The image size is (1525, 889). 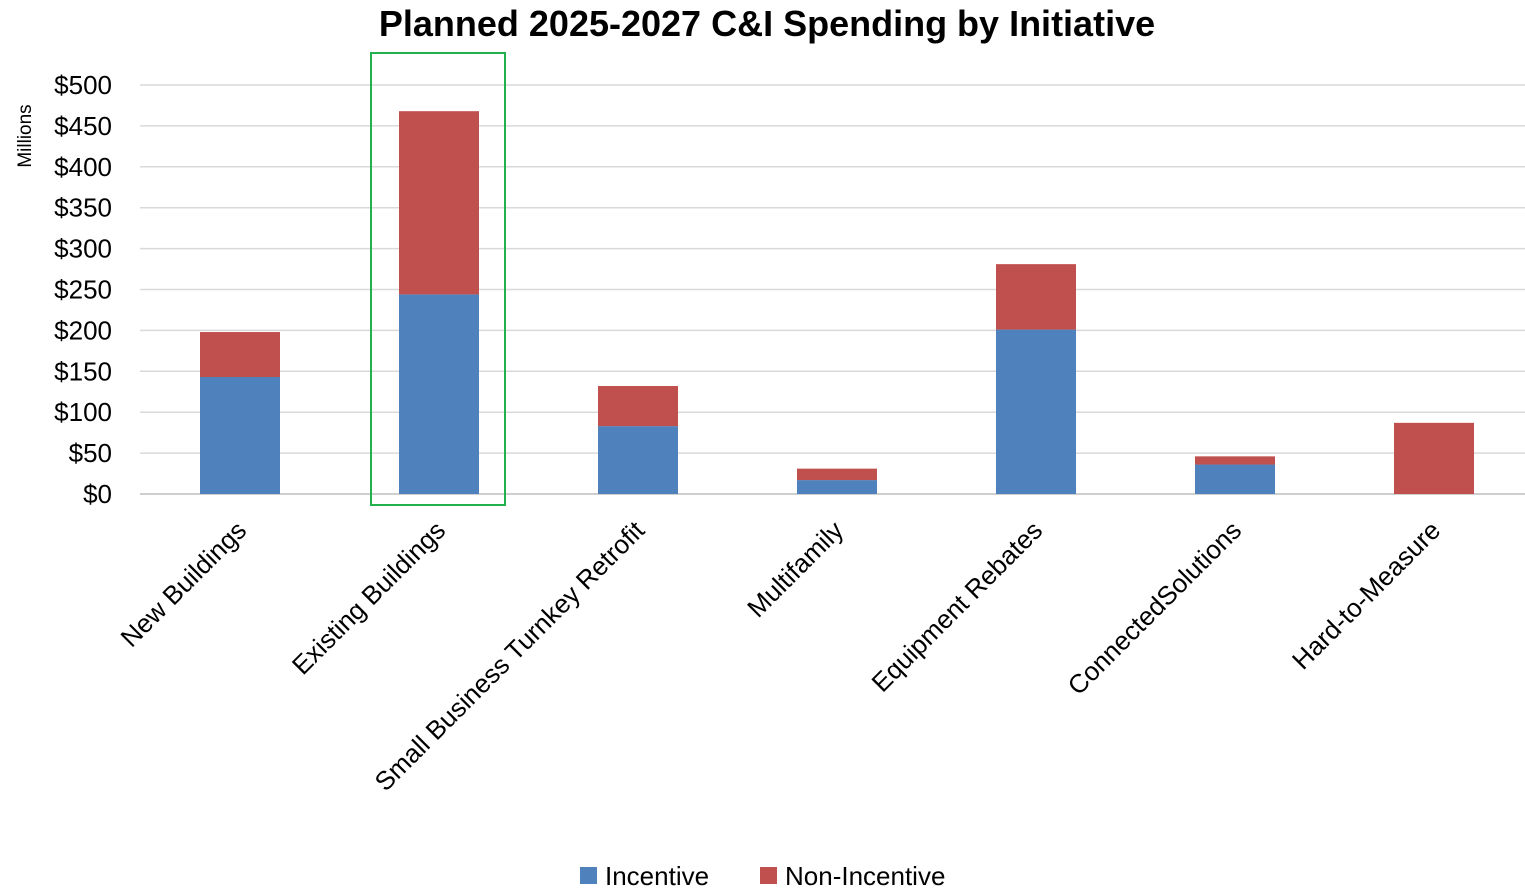 What do you see at coordinates (957, 606) in the screenshot?
I see `x-tick-label: Equipment Rebates` at bounding box center [957, 606].